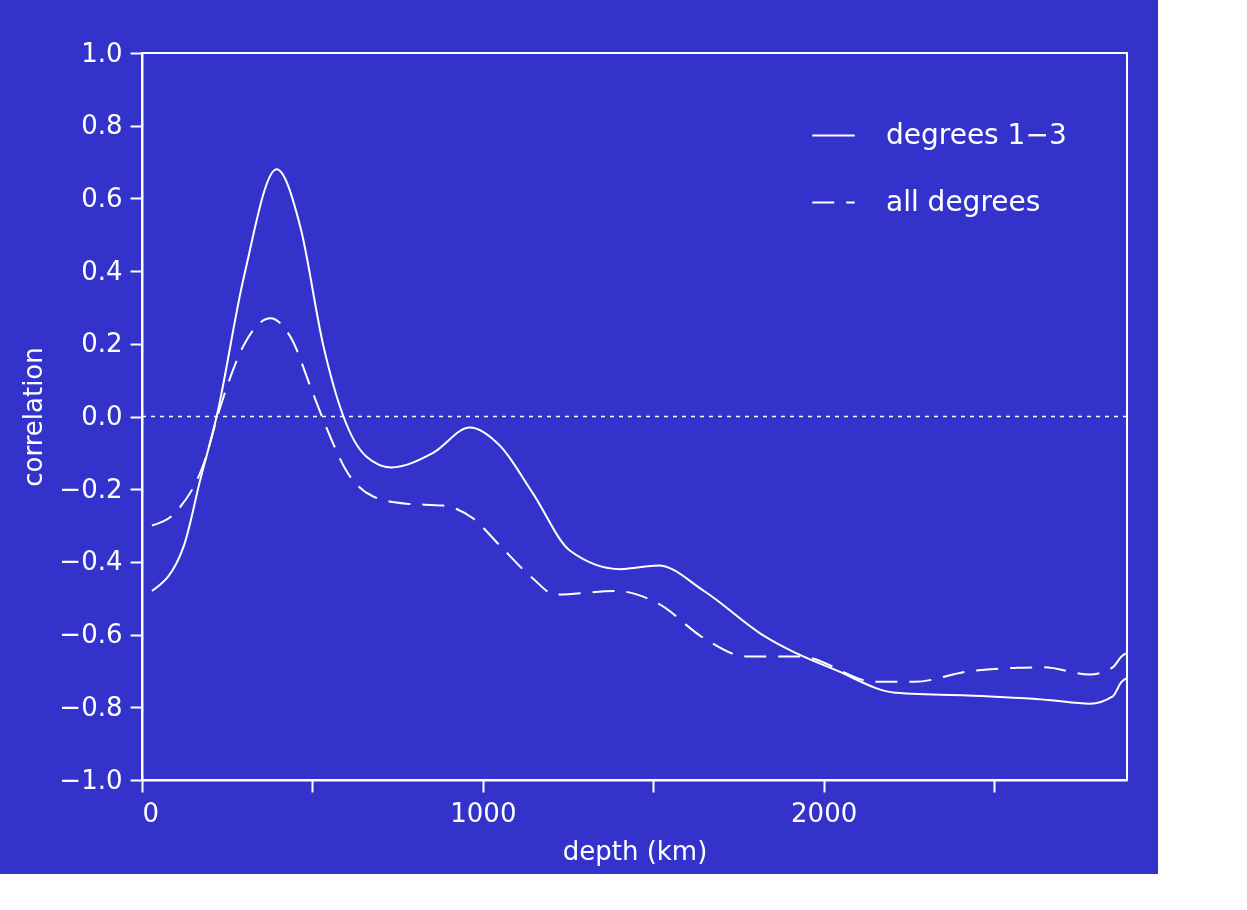  I want to click on y-tick-label: −0.8, so click(91, 706).